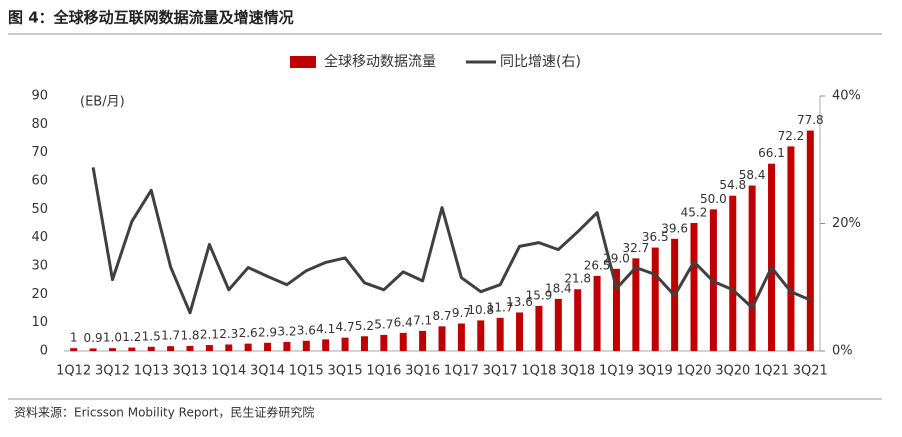 The image size is (902, 437). I want to click on data-label: 10.8, so click(480, 310).